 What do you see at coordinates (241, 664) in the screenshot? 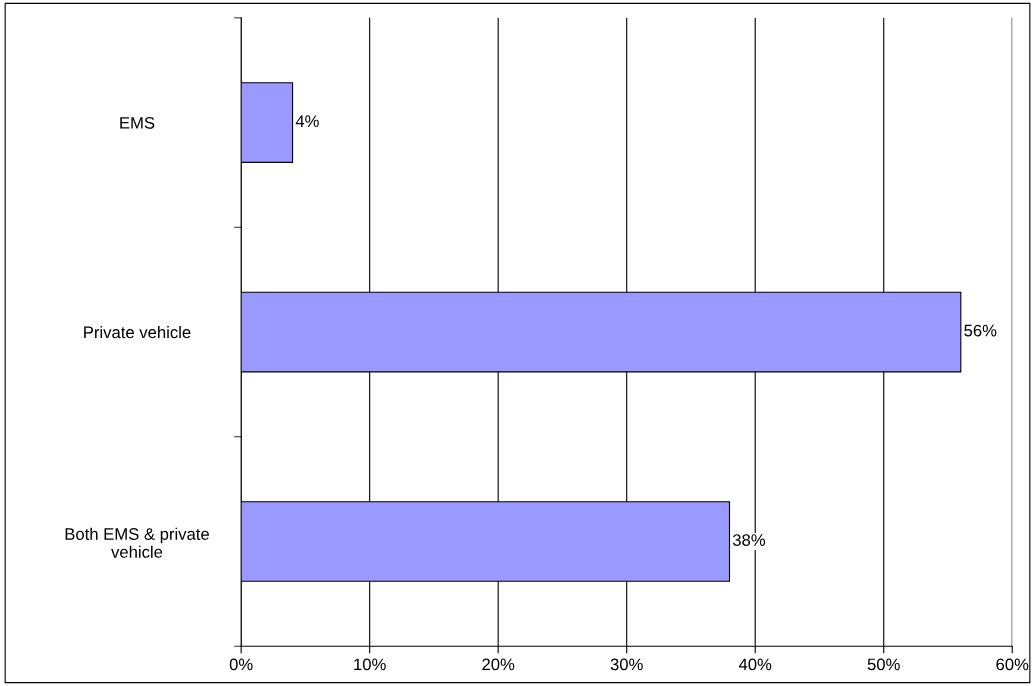
I see `x-tick-label: 0%` at bounding box center [241, 664].